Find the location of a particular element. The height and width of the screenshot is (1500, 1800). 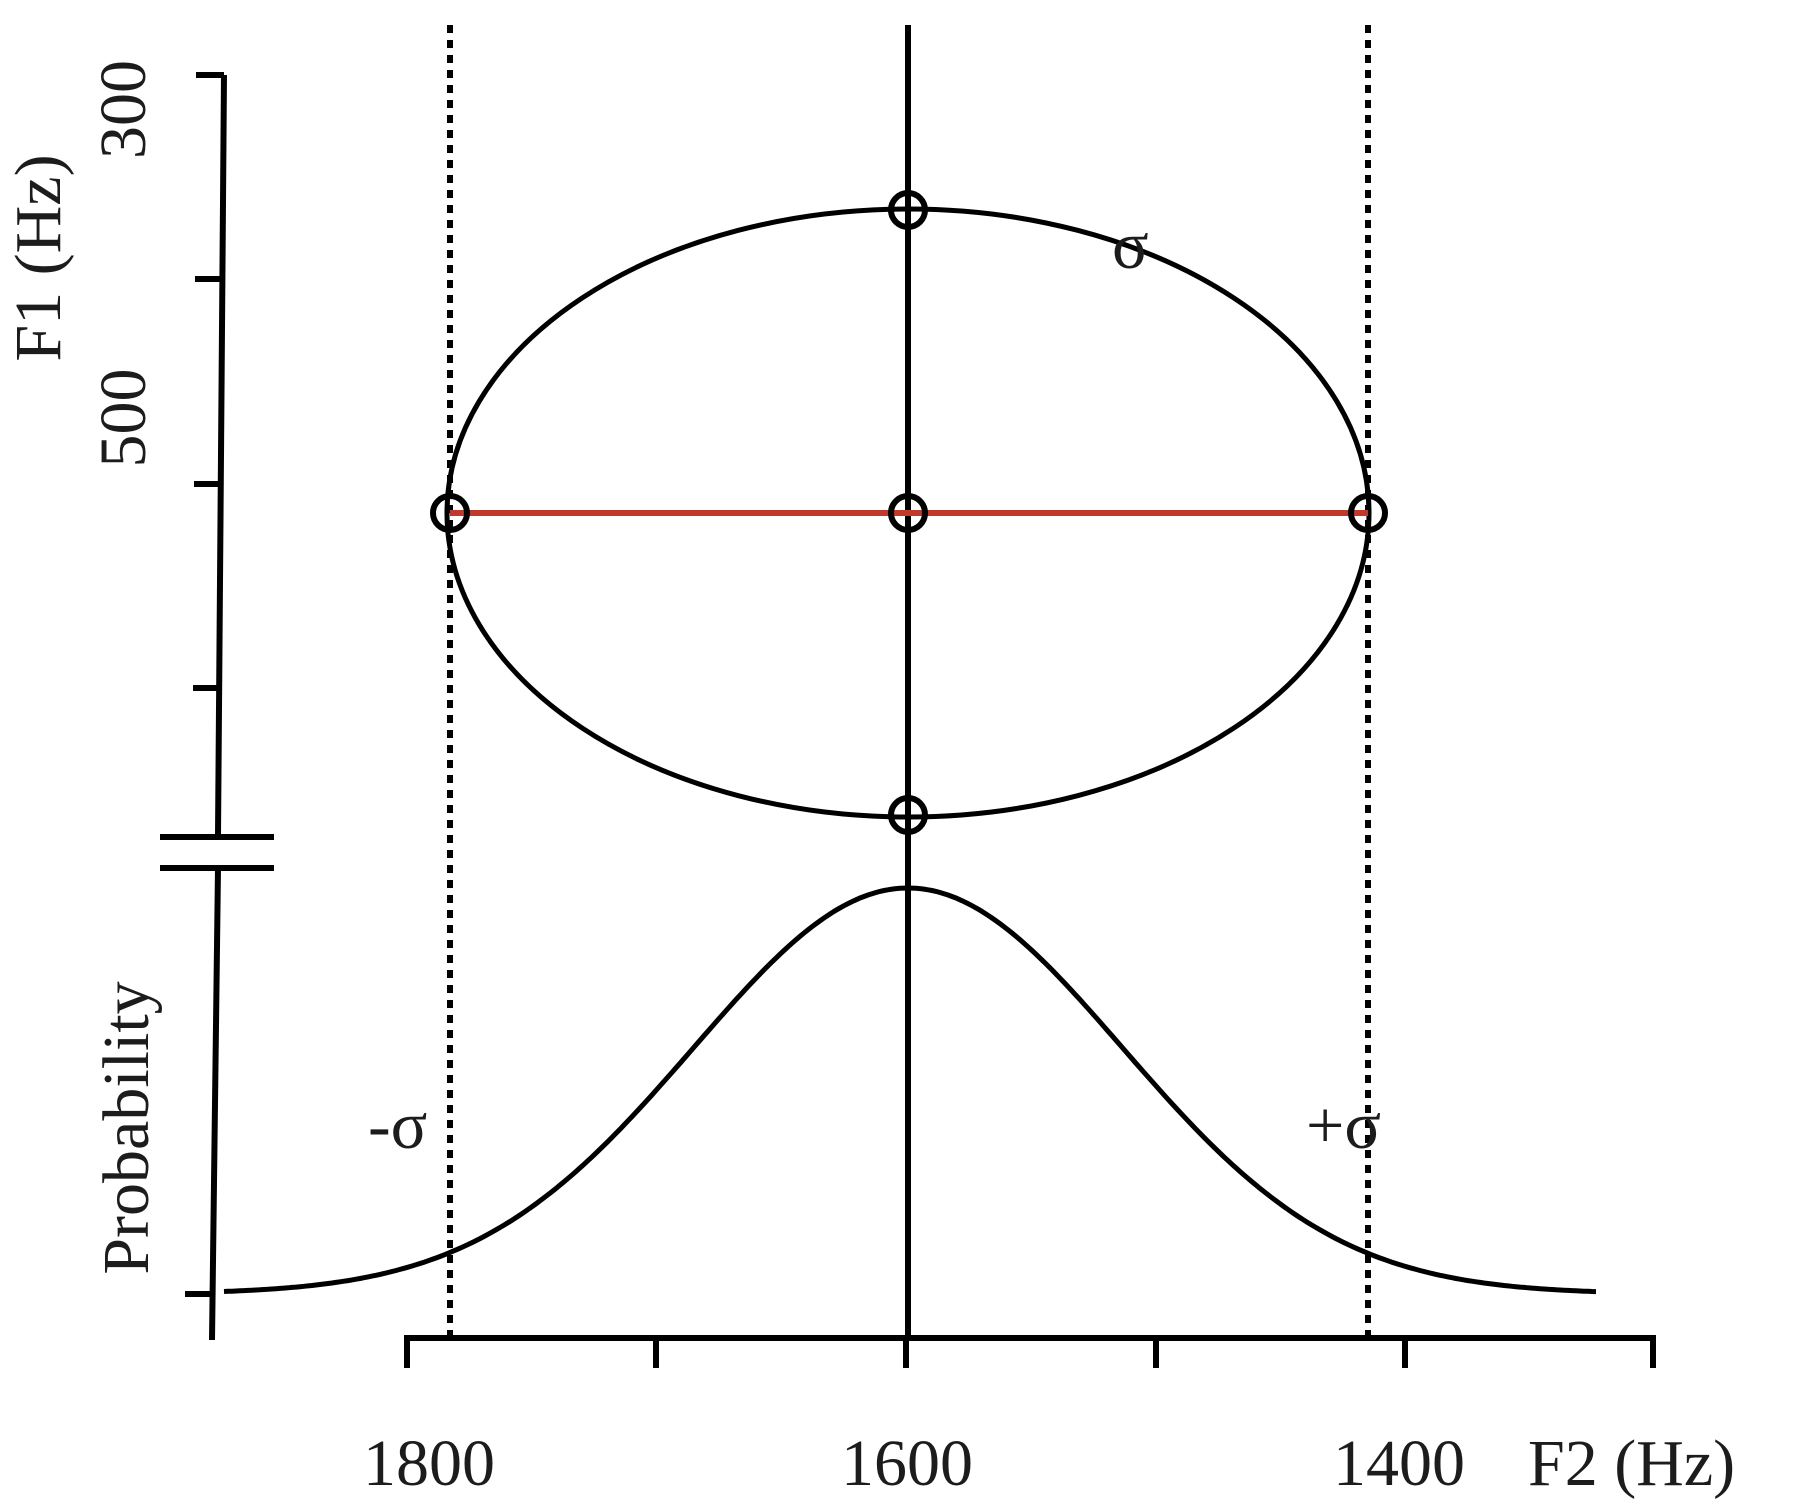

y-axis-line-top is located at coordinates (221, 455).